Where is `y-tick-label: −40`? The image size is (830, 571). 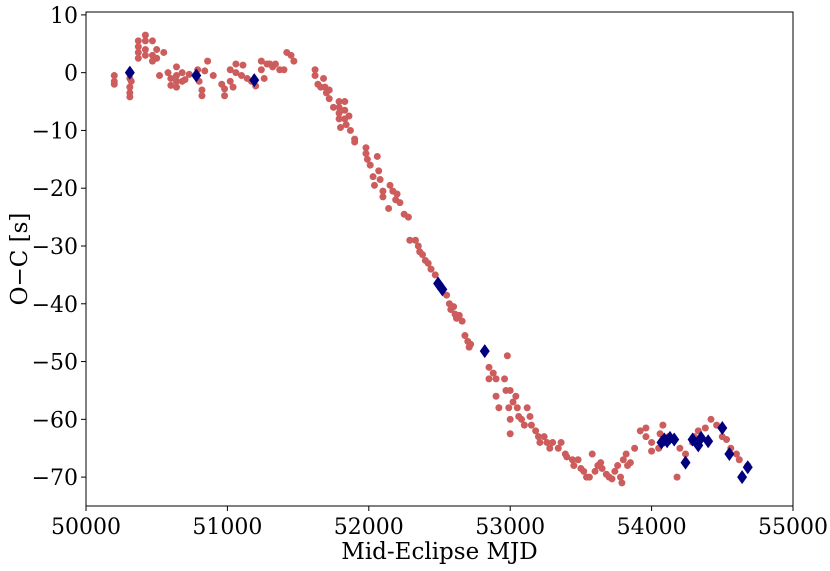 y-tick-label: −40 is located at coordinates (55, 305).